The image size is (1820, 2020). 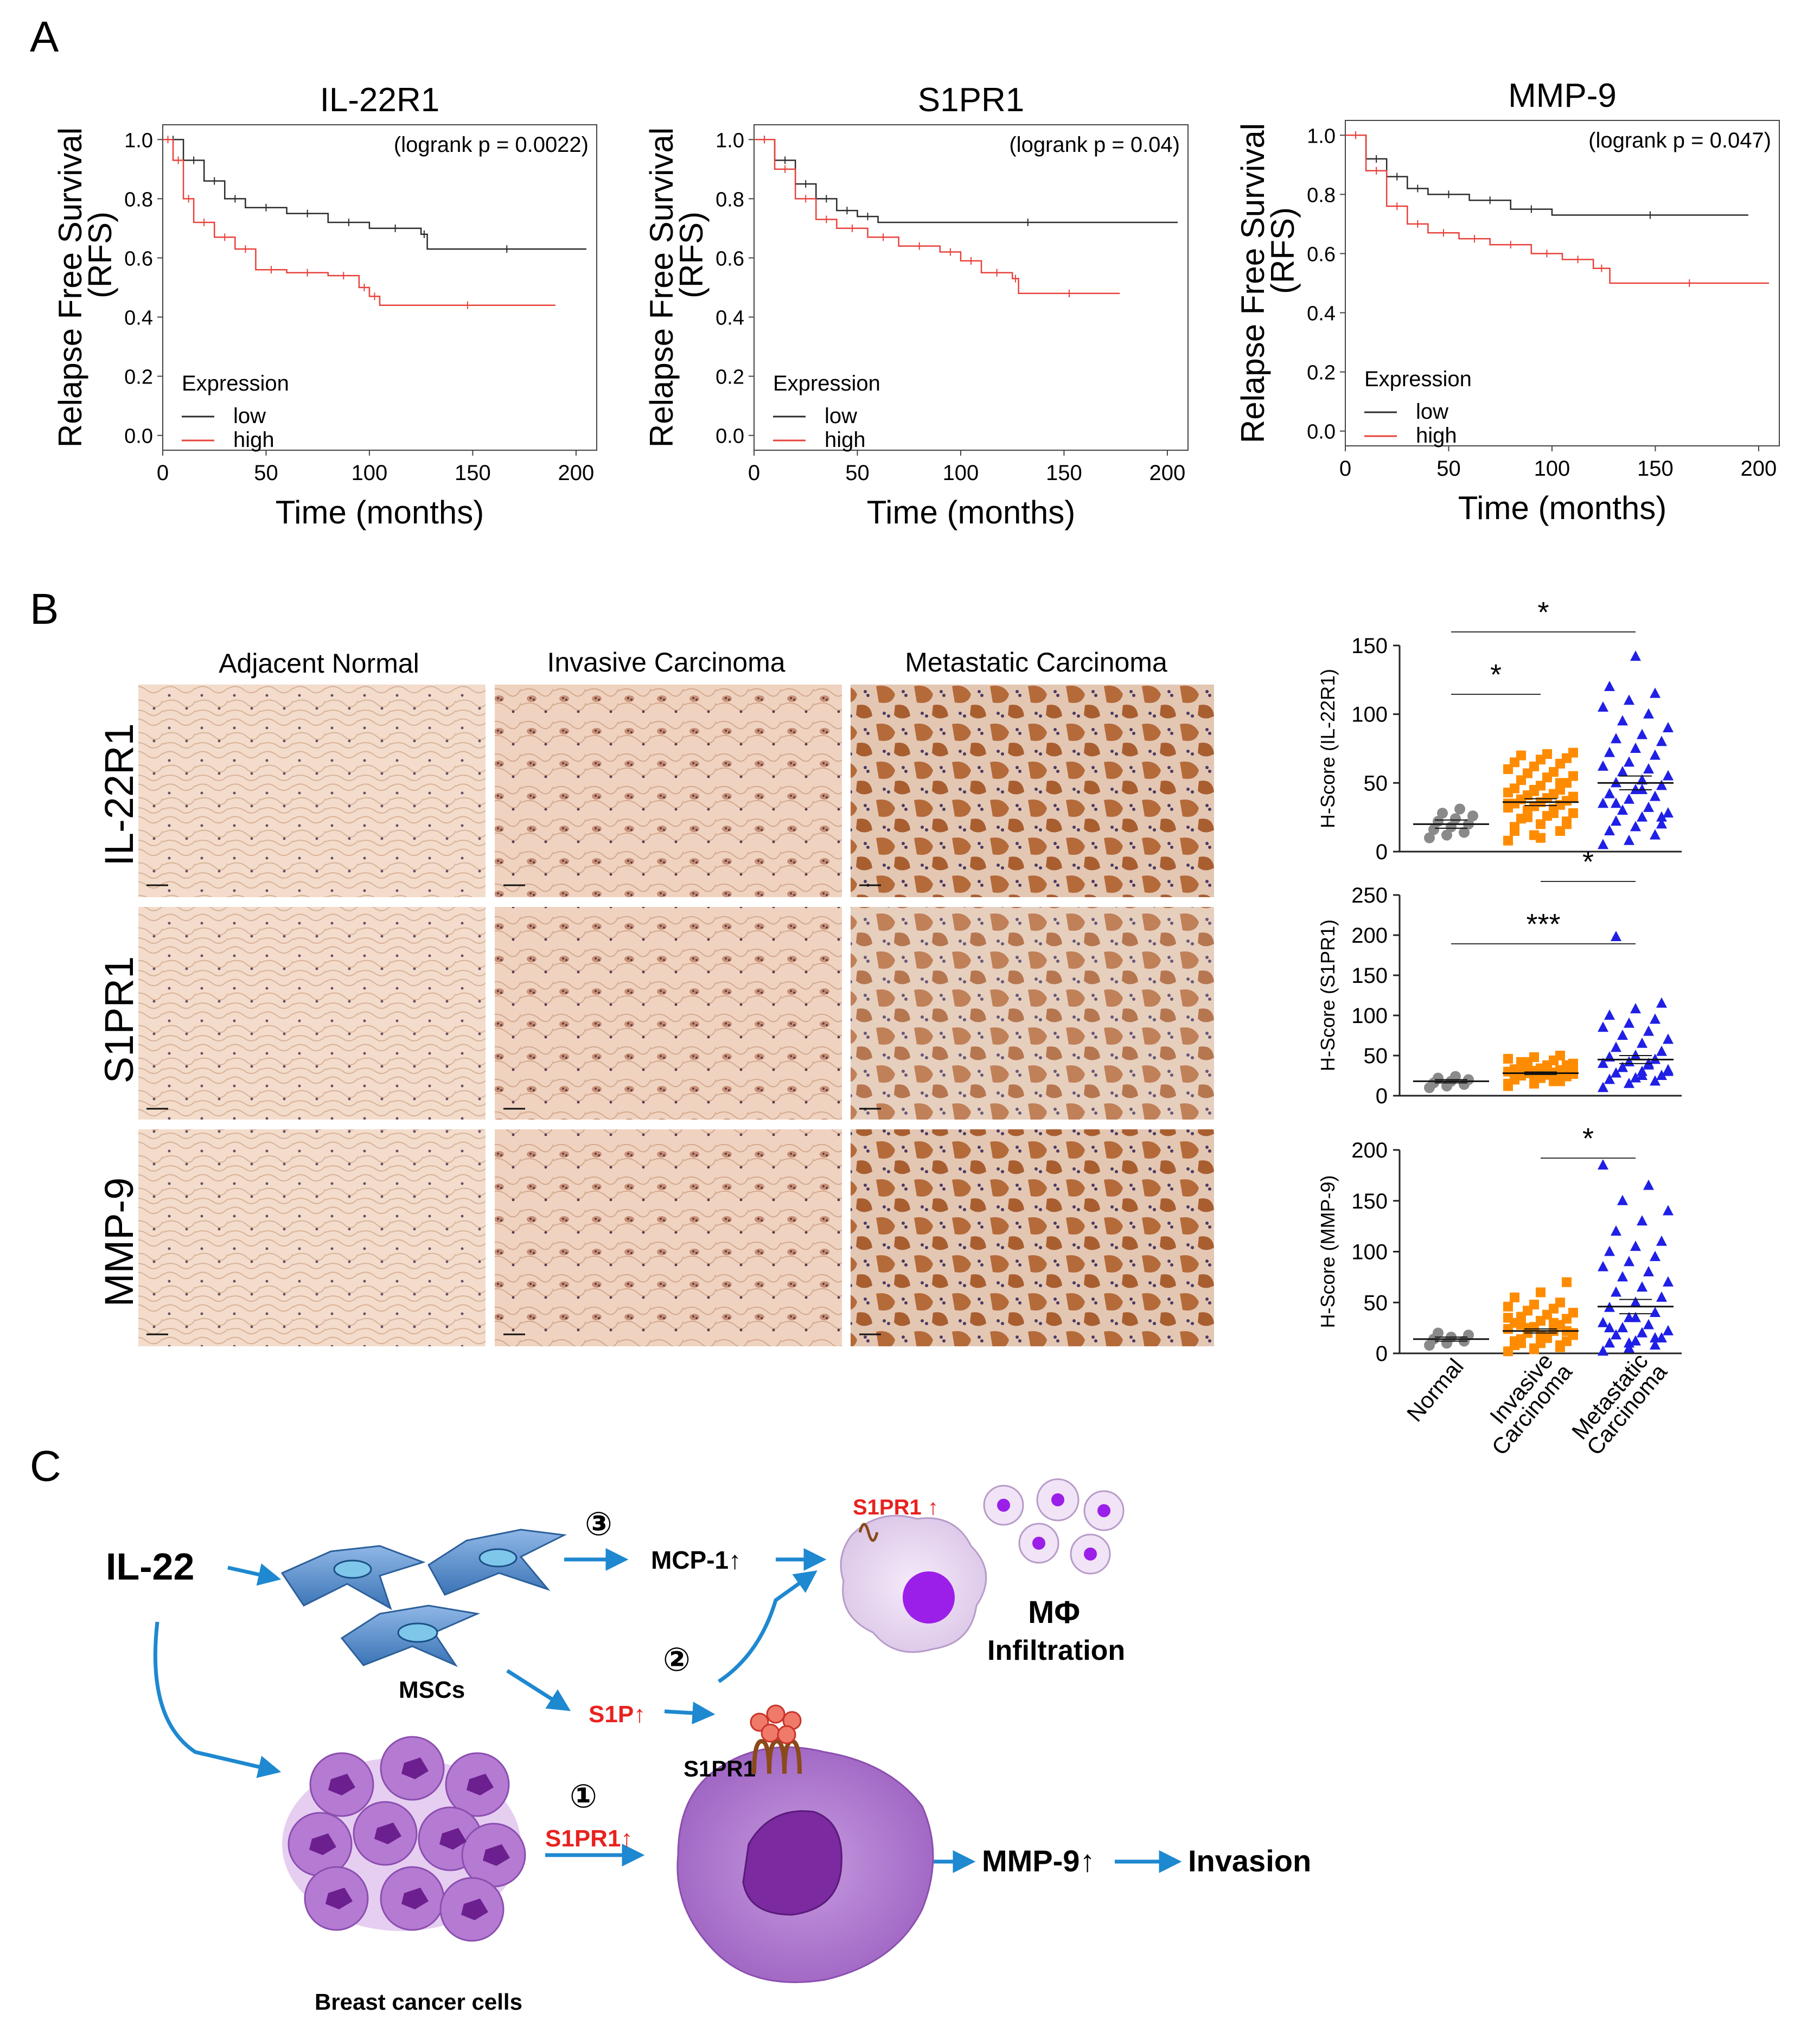 I want to click on ihc-image-s1pr1-normal, so click(x=312, y=1014).